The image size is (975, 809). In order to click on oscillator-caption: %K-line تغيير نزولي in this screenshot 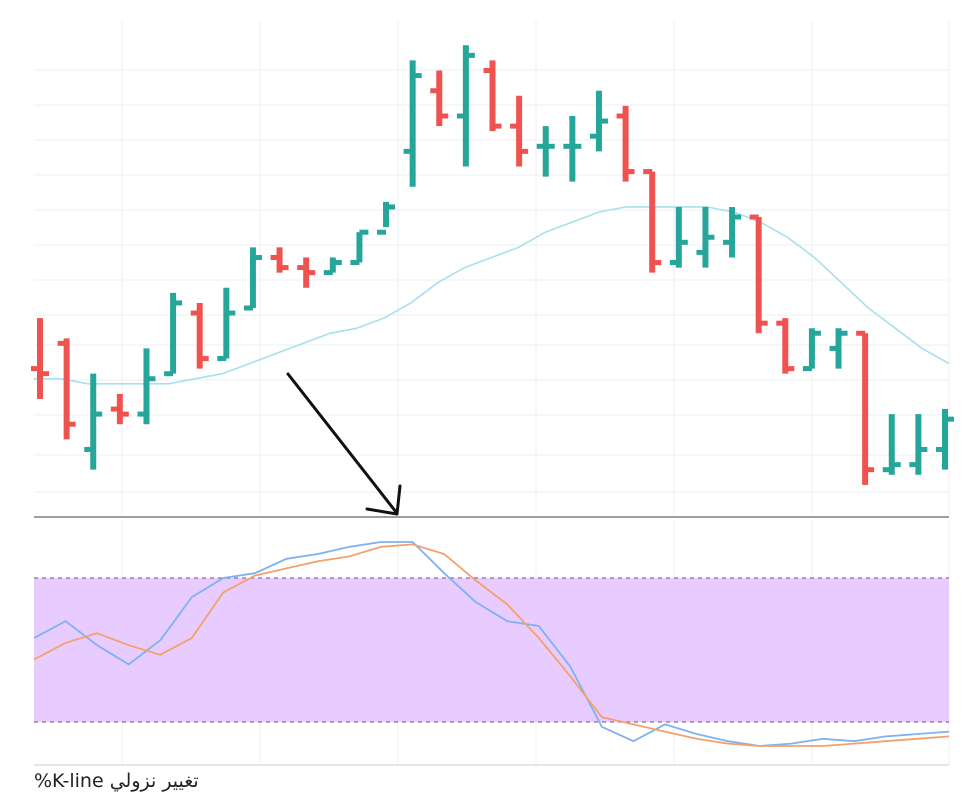, I will do `click(116, 781)`.